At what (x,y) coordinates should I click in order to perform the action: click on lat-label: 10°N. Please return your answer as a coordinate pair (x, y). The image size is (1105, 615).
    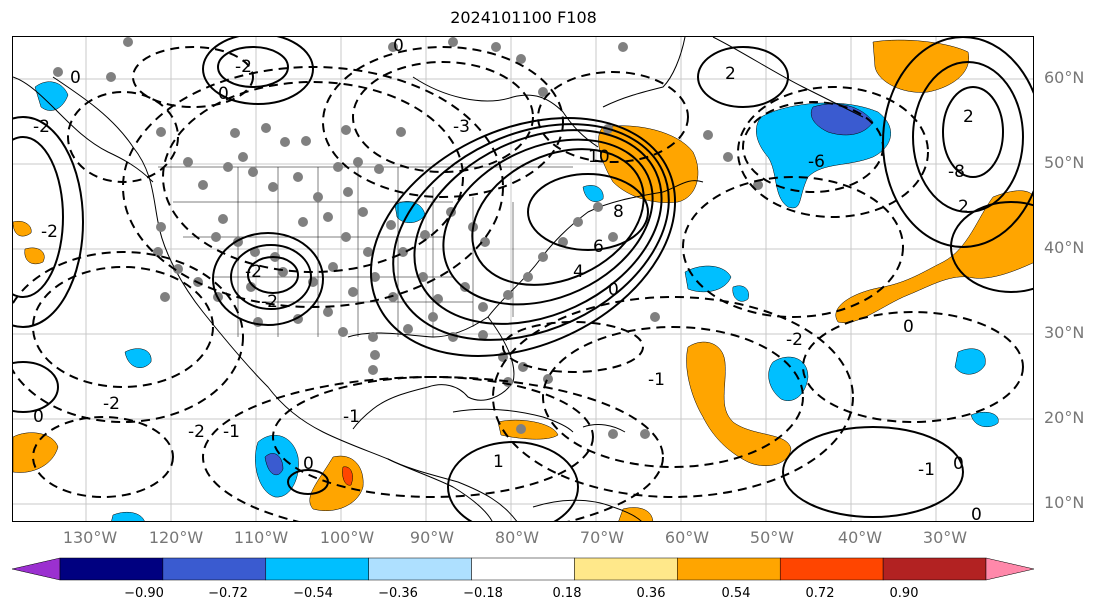
    Looking at the image, I should click on (1064, 502).